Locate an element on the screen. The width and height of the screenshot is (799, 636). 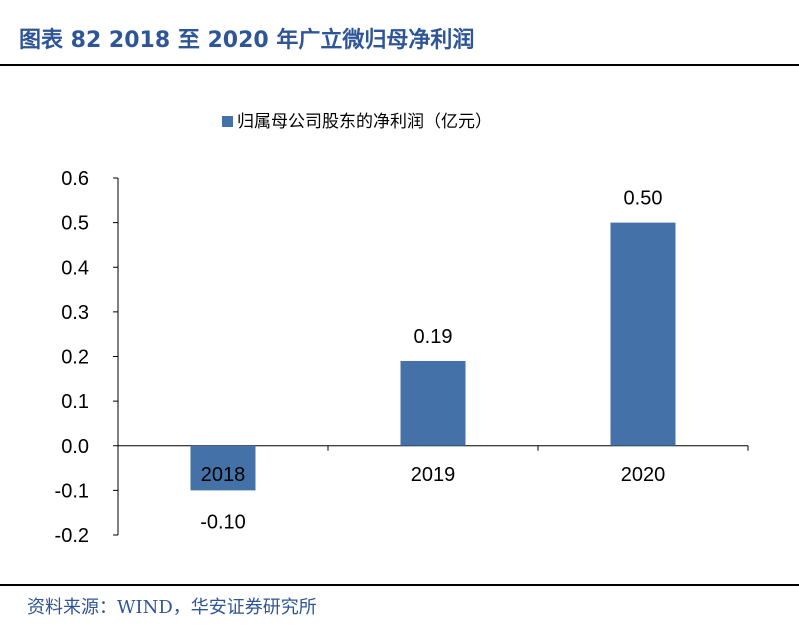
bottom-rule is located at coordinates (399, 585).